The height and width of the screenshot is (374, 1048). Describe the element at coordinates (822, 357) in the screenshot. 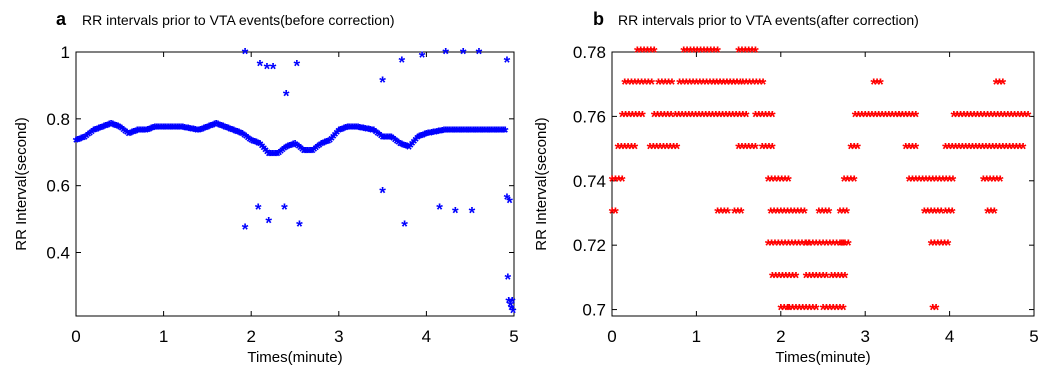

I see `x-axis-label: Times(minute)` at that location.